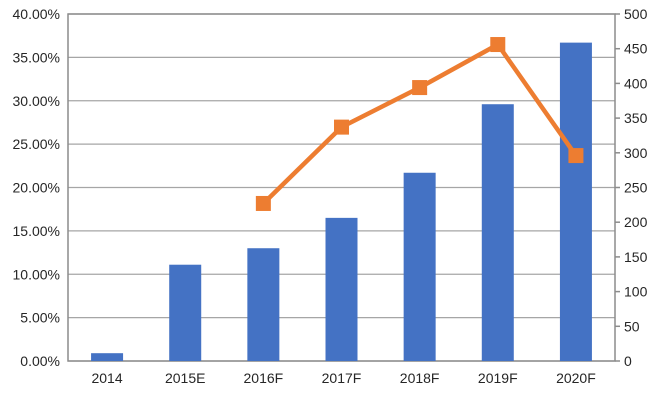 The height and width of the screenshot is (400, 660). What do you see at coordinates (636, 49) in the screenshot?
I see `right-axis-label: 450` at bounding box center [636, 49].